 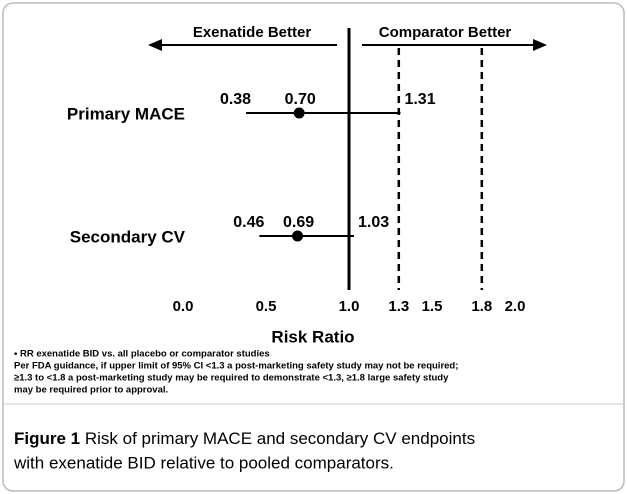 I want to click on x-tick-label: 0.0, so click(x=183, y=306).